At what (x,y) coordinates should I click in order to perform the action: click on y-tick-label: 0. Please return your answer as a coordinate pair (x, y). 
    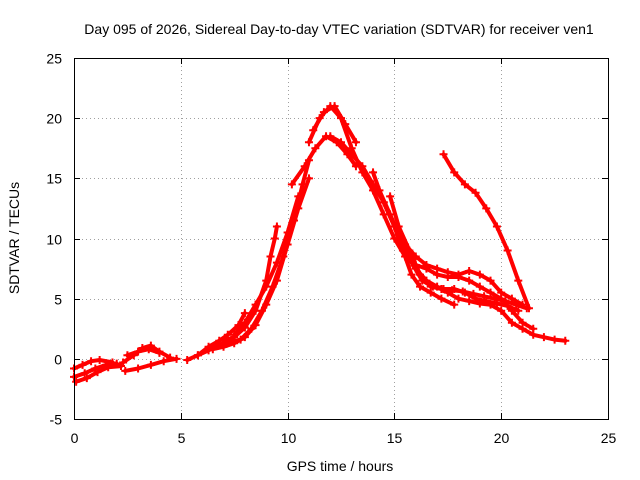
    Looking at the image, I should click on (58, 360).